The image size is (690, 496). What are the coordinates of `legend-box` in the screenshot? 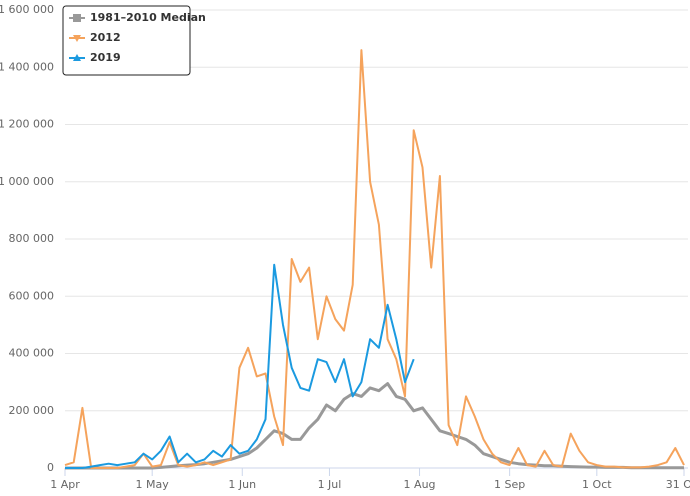 It's located at (126, 40).